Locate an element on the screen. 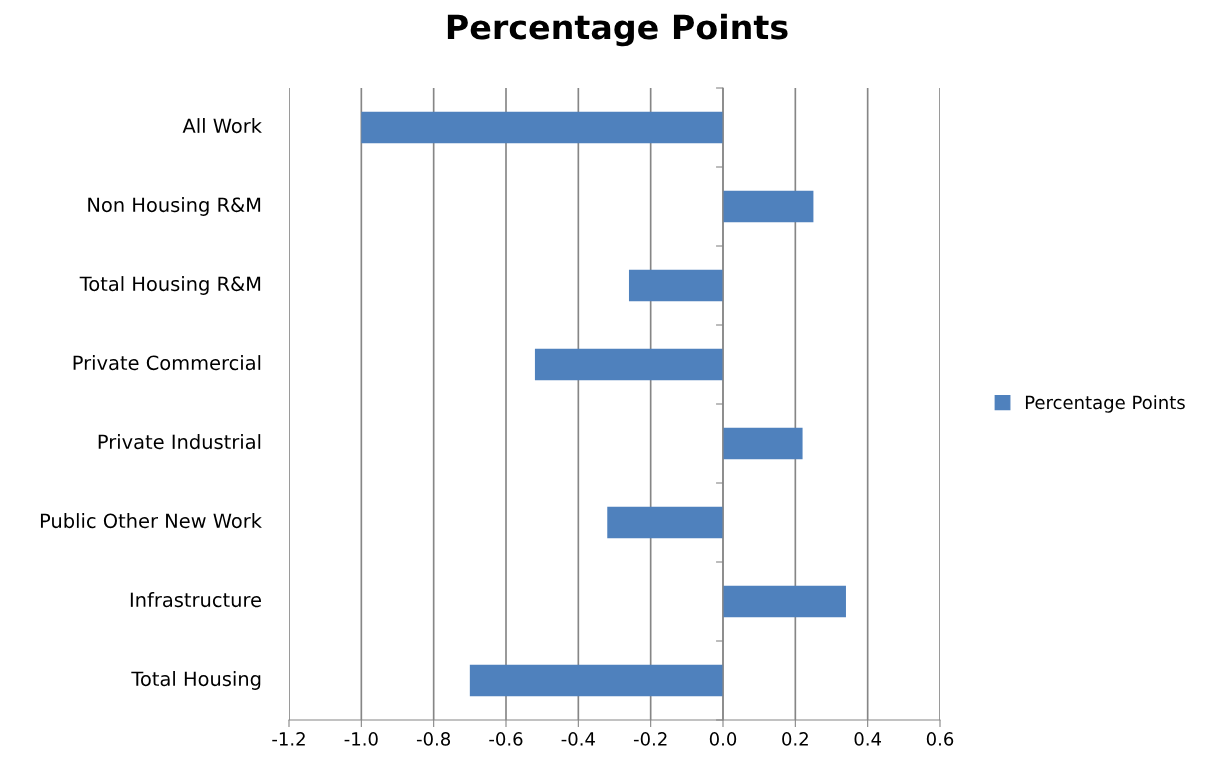 The image size is (1218, 770). y-tick-label: All Work is located at coordinates (222, 126).